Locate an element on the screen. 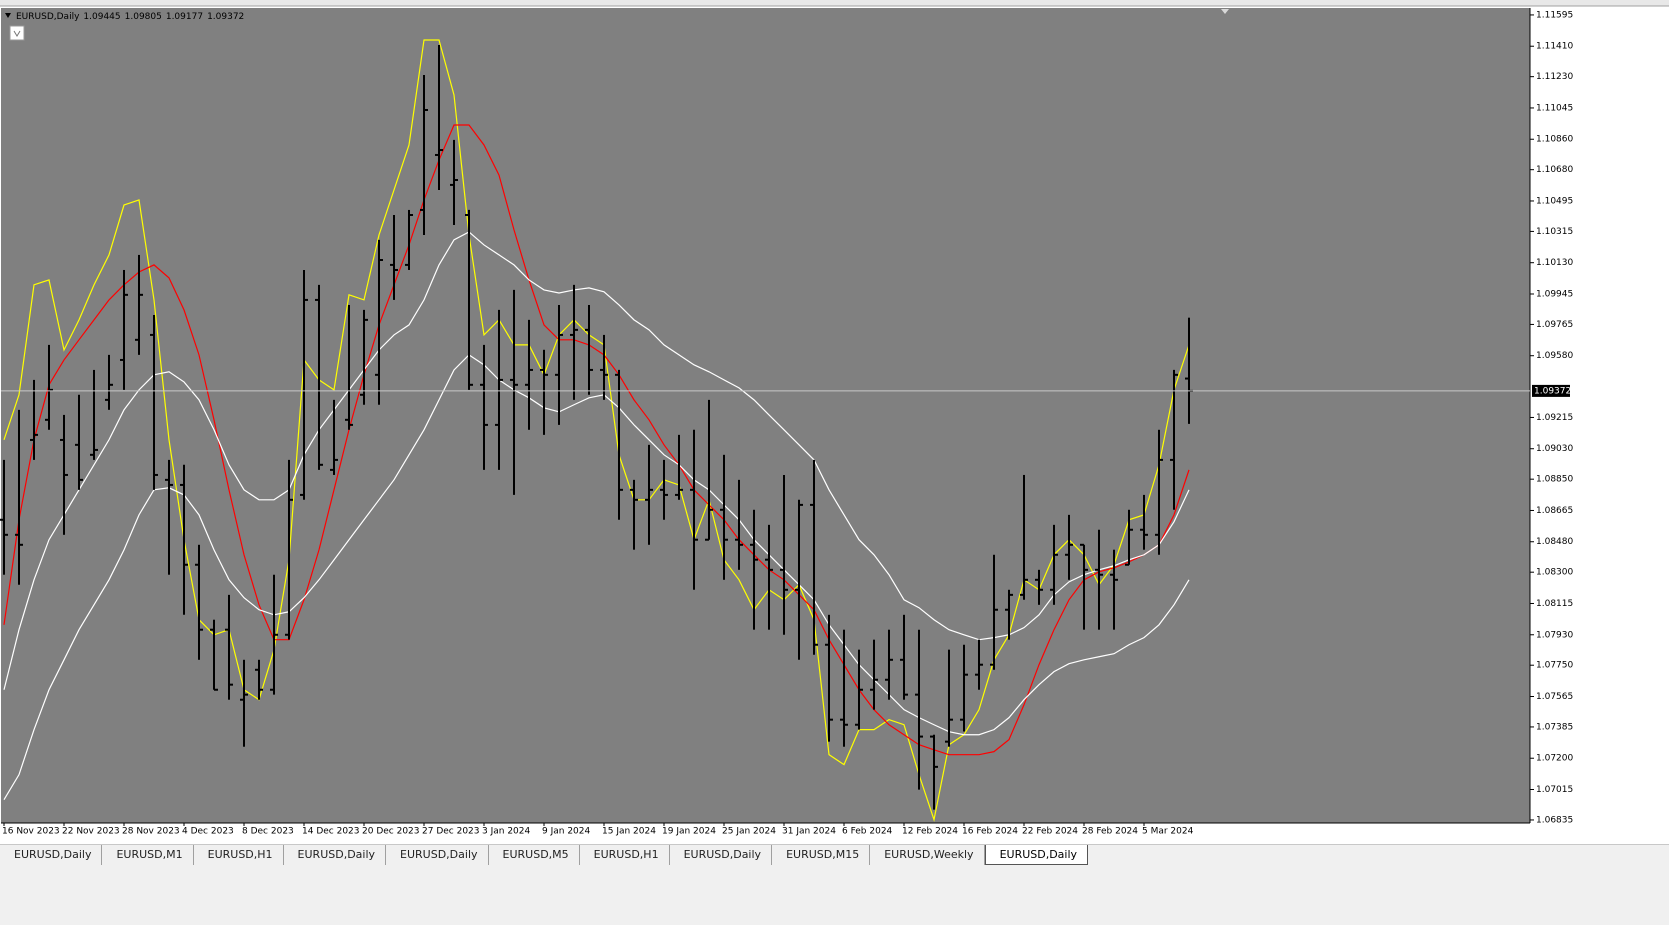 The height and width of the screenshot is (925, 1669). x-tick-label: 27 Dec 2023 is located at coordinates (451, 832).